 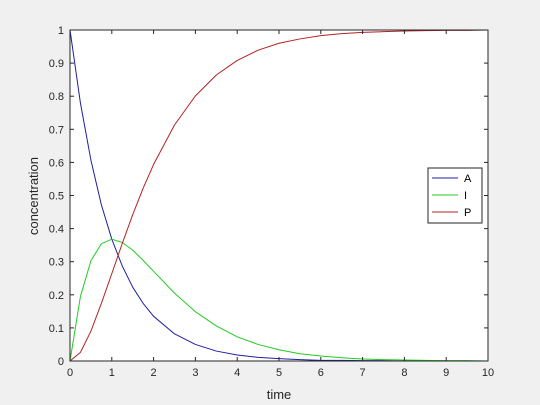 I want to click on x-tick-label: 8, so click(x=404, y=373).